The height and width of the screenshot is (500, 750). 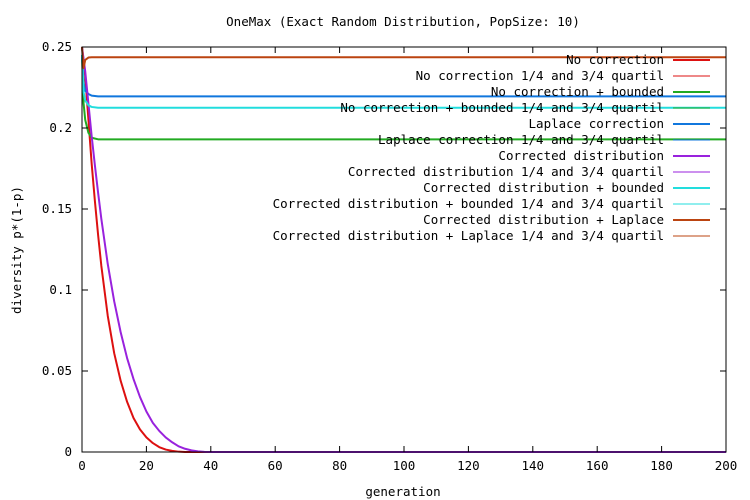 I want to click on x-tick-label-0: 0, so click(x=82, y=465).